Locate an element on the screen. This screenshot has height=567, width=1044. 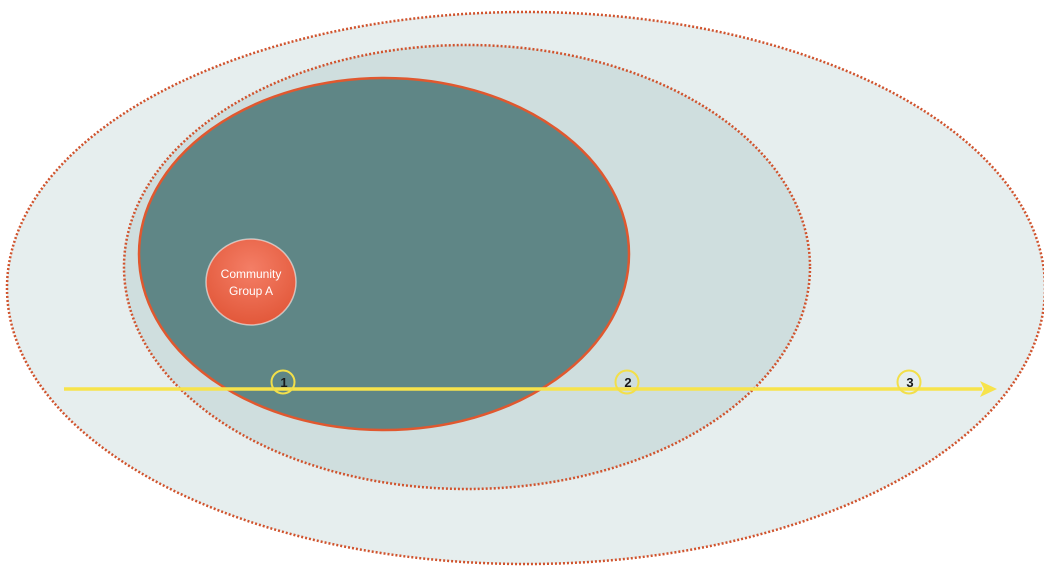
marker-label: 2 is located at coordinates (627, 382).